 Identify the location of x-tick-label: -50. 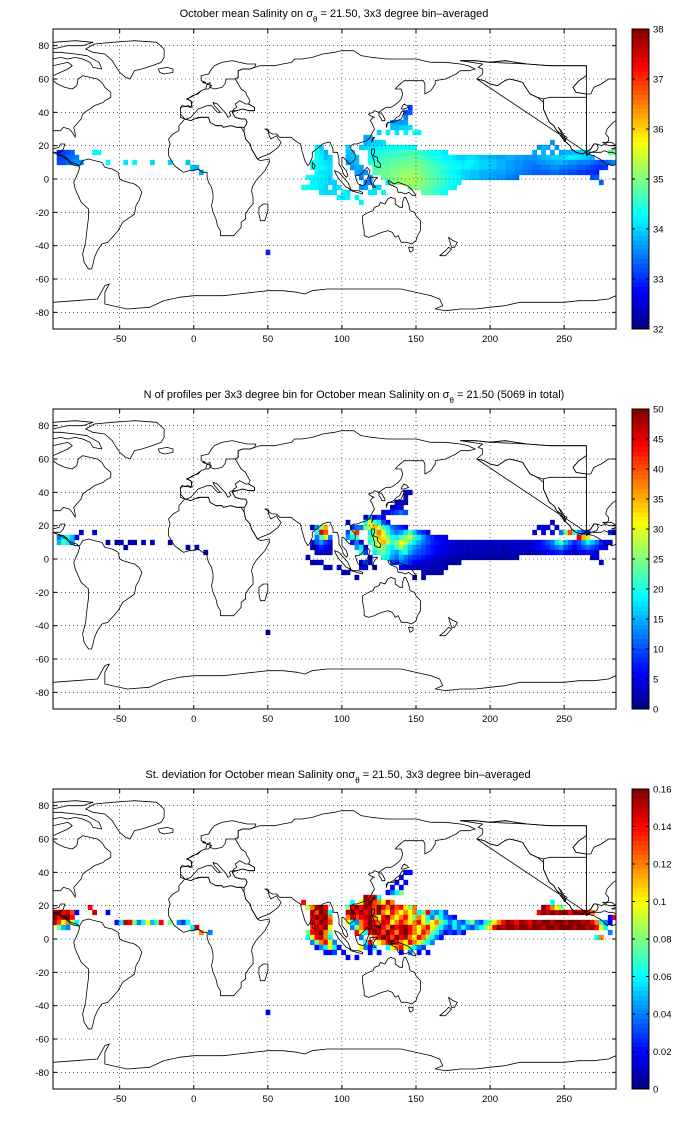
(120, 1099).